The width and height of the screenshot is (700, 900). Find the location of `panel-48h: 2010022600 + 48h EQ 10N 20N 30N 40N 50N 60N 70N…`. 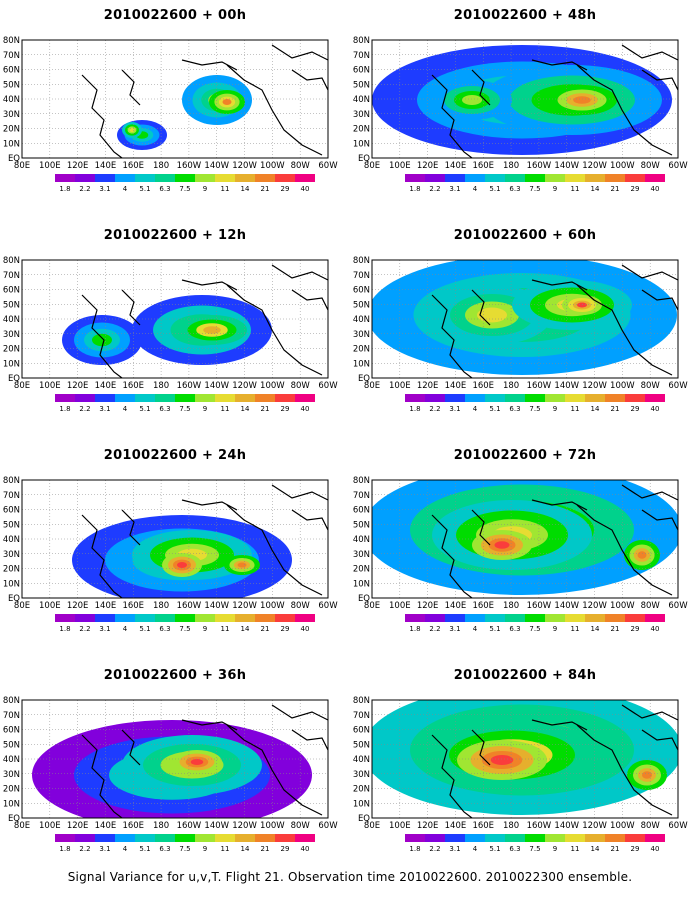

panel-48h: 2010022600 + 48h EQ 10N 20N 30N 40N 50N 60N 70N… is located at coordinates (525, 112).